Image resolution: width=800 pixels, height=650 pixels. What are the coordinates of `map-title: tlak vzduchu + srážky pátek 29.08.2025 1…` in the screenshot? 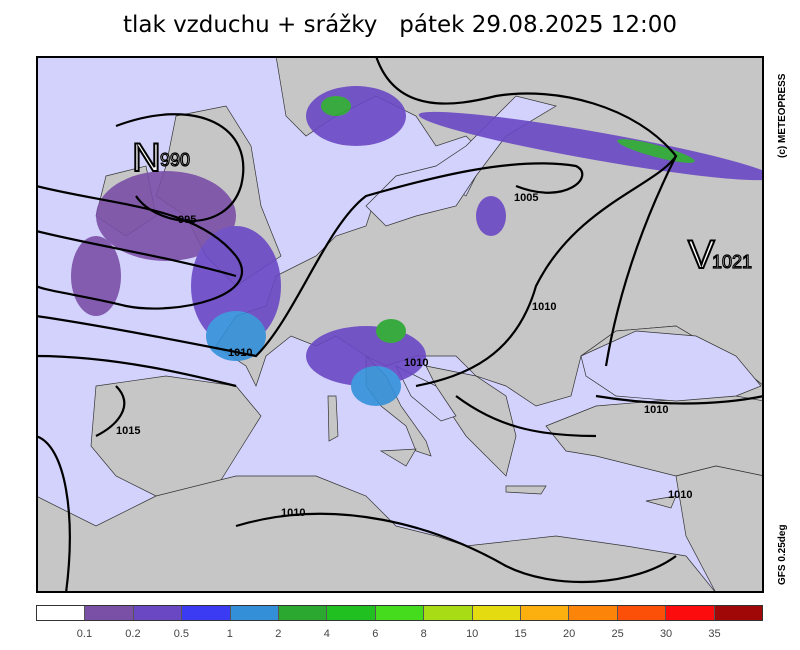 It's located at (400, 25).